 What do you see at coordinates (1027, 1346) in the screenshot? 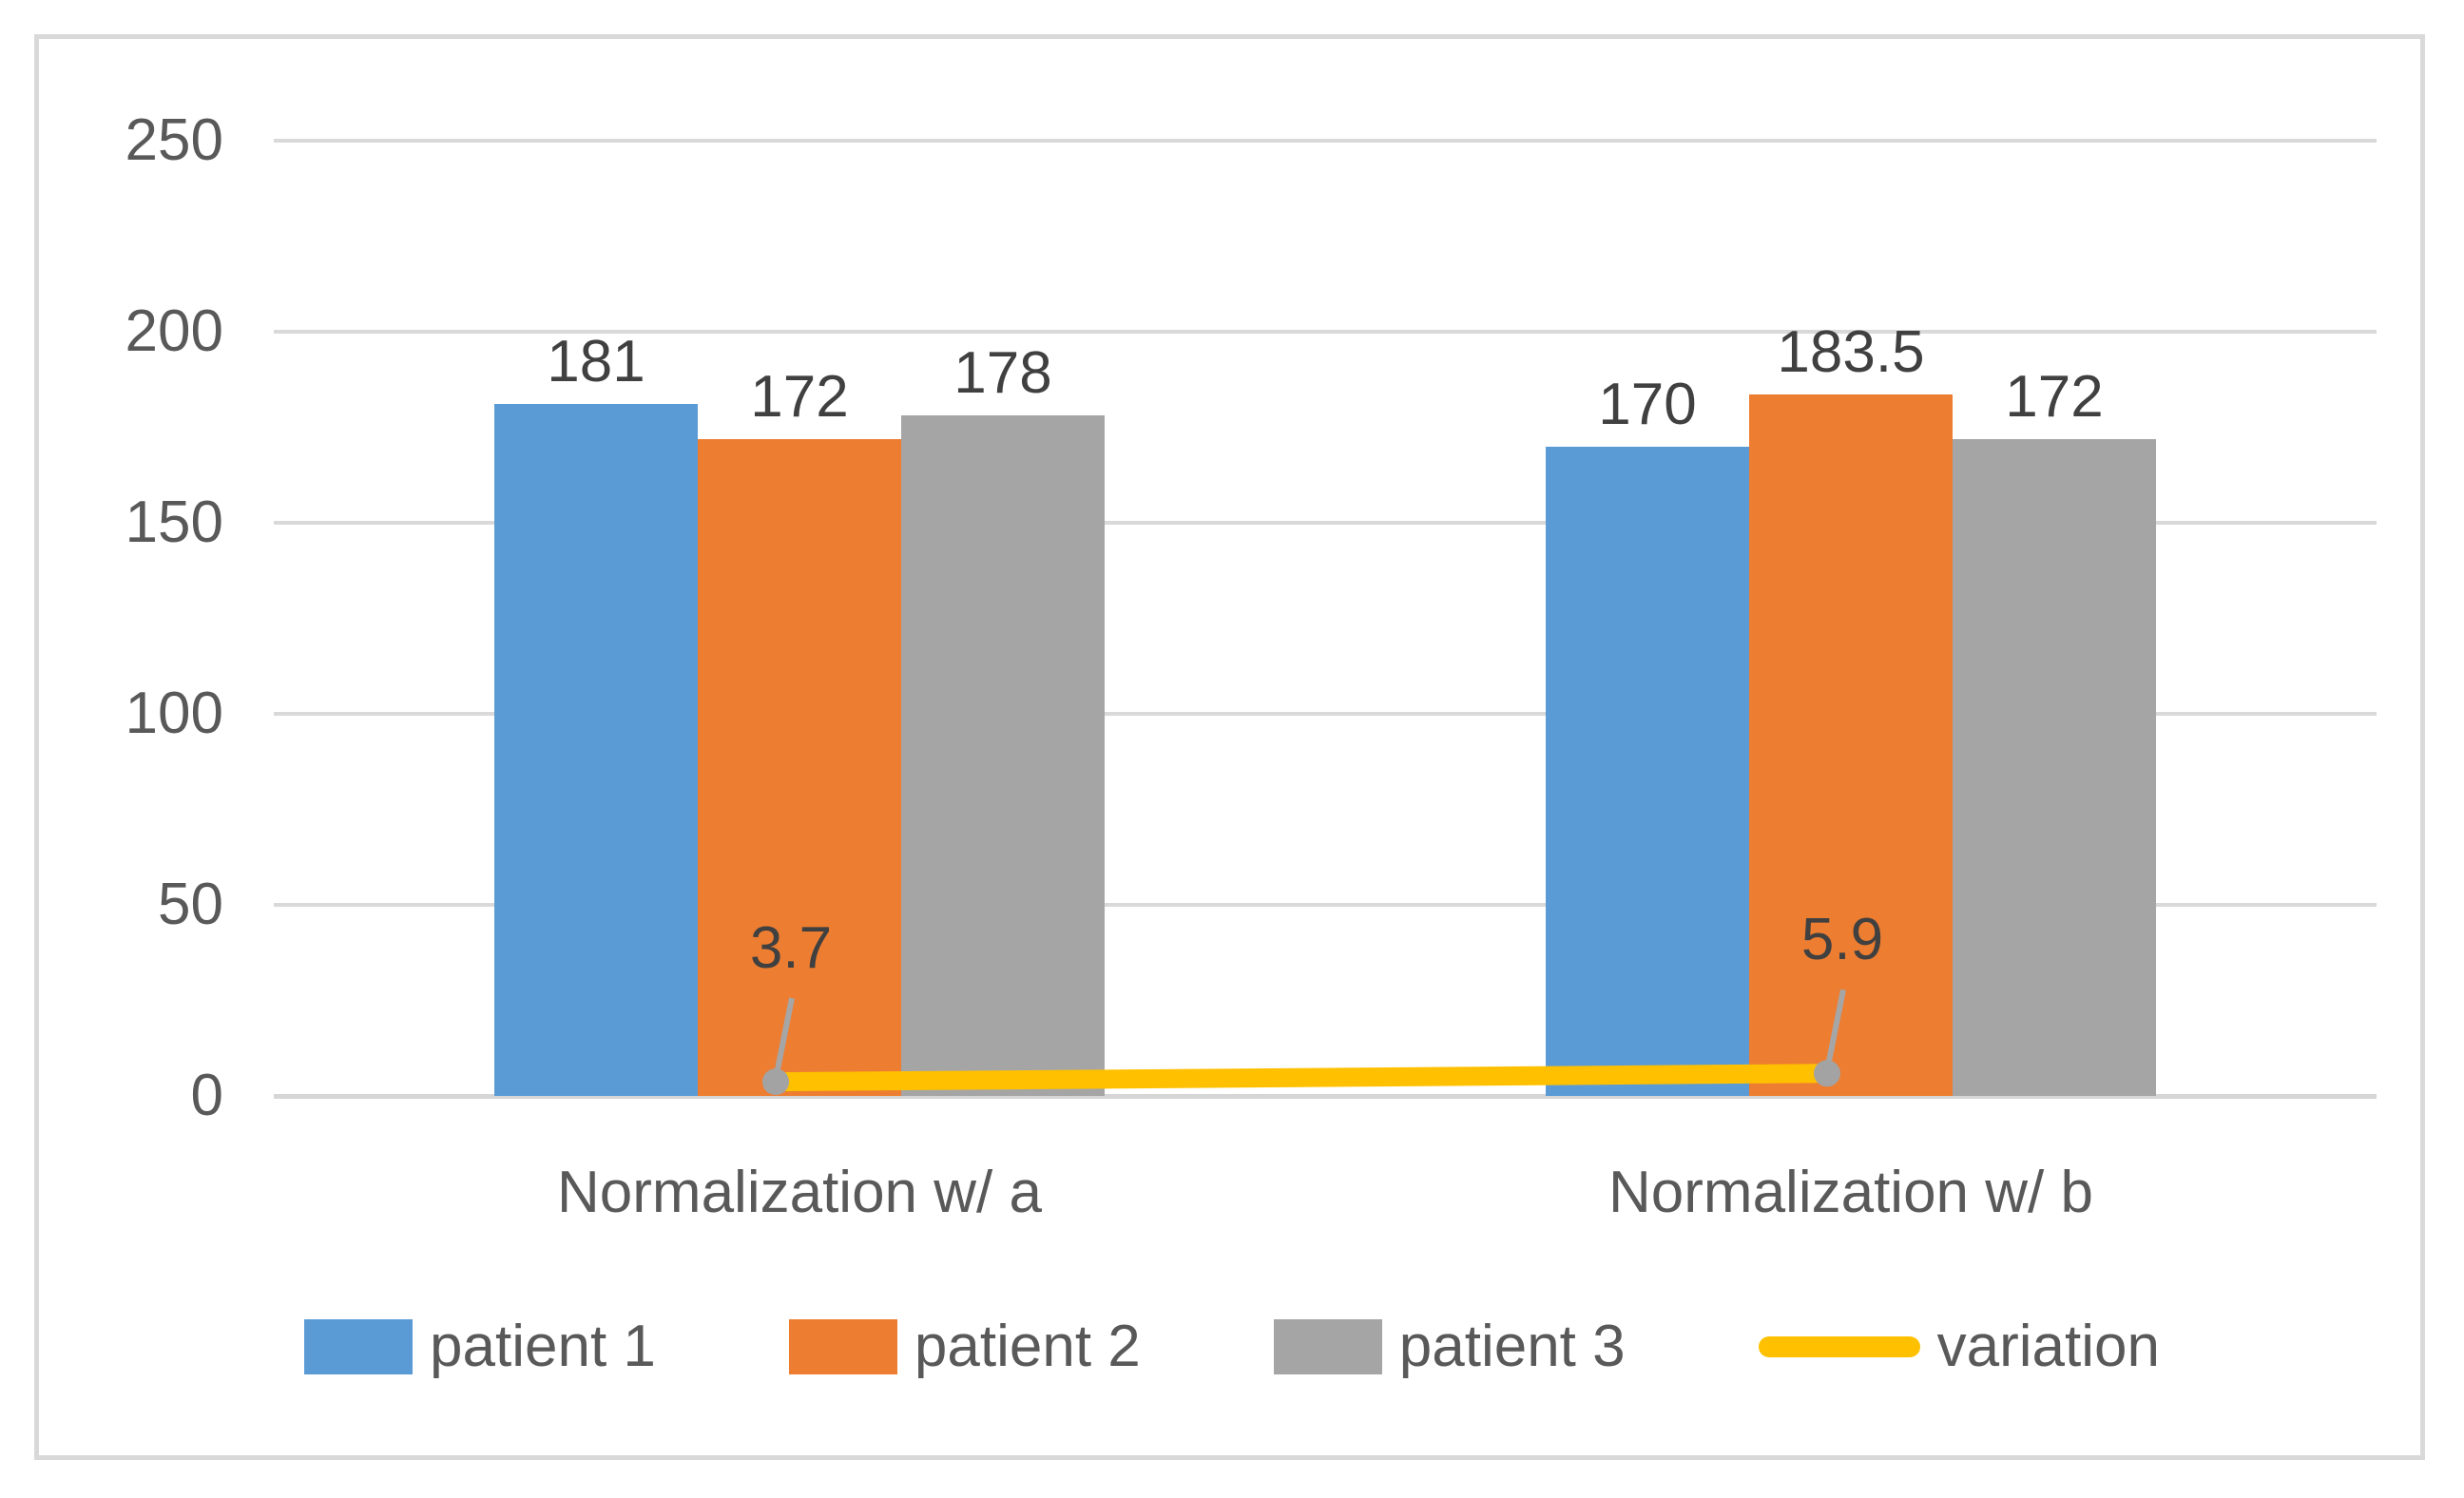
I see `legend-label-patient-2: patient 2` at bounding box center [1027, 1346].